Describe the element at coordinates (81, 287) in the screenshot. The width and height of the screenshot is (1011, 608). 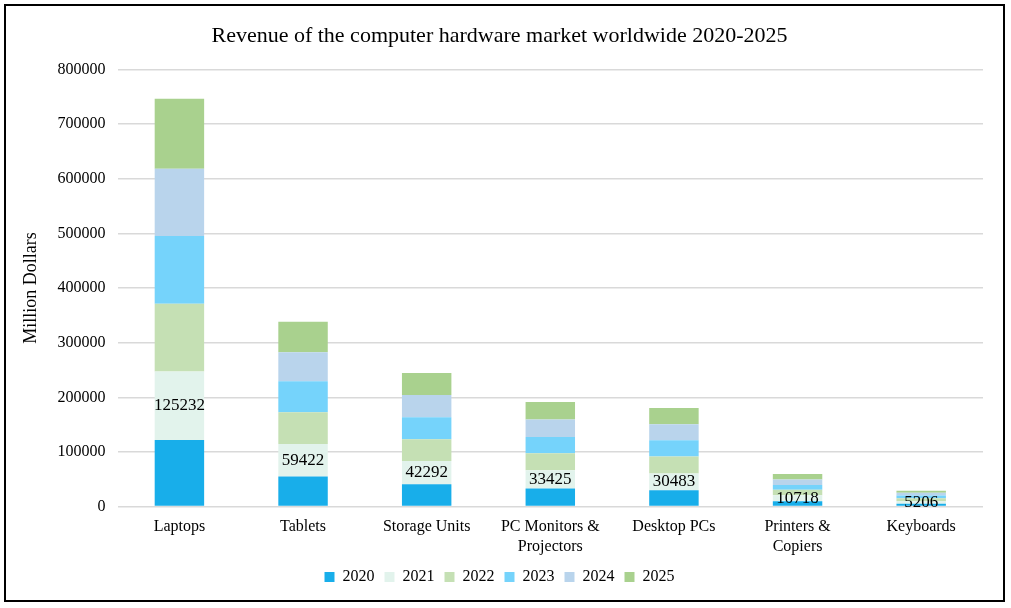
I see `y-tick-label: 400000` at that location.